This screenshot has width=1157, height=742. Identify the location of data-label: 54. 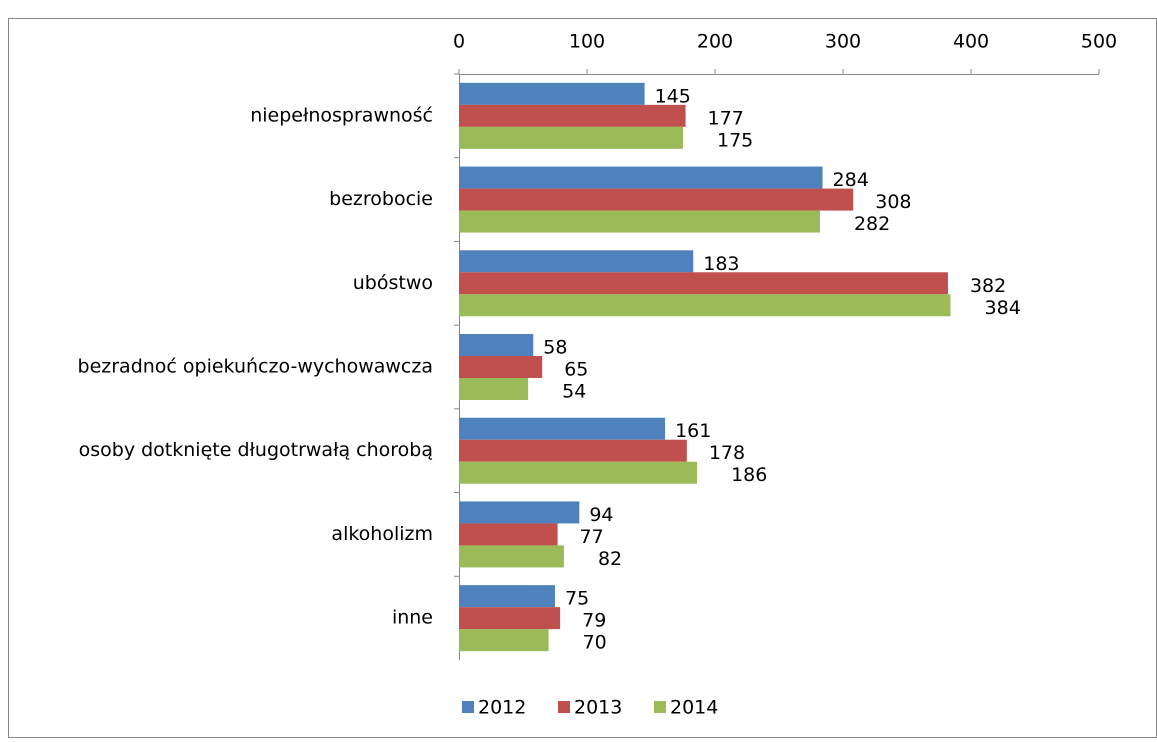
(574, 392).